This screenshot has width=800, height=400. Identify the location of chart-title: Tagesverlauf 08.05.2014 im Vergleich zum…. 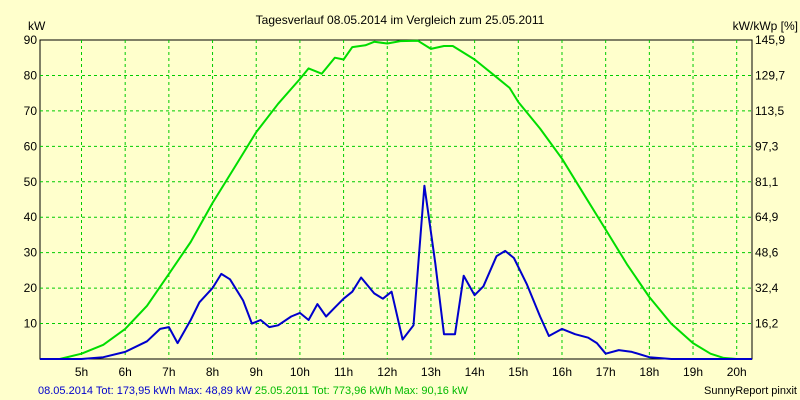
(400, 20).